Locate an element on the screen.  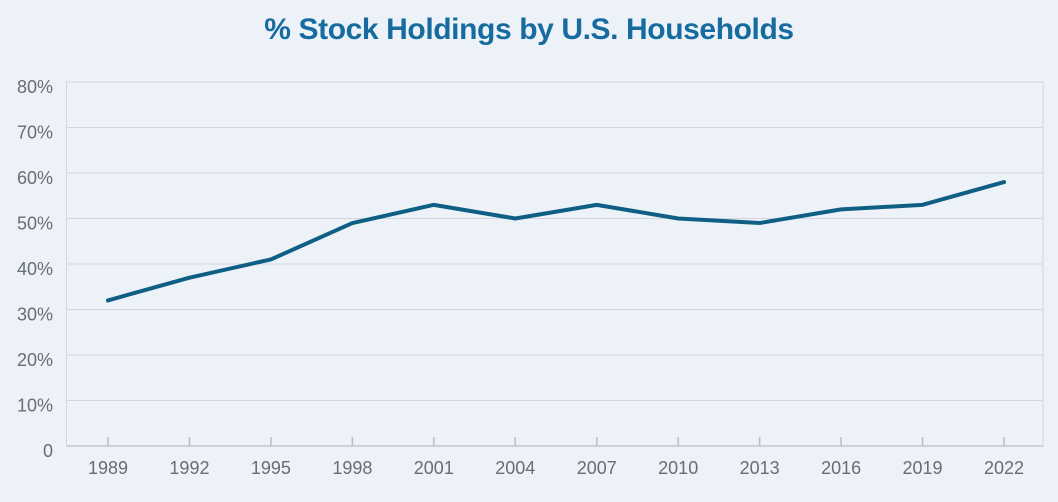
y-axis-label: 70% is located at coordinates (35, 133).